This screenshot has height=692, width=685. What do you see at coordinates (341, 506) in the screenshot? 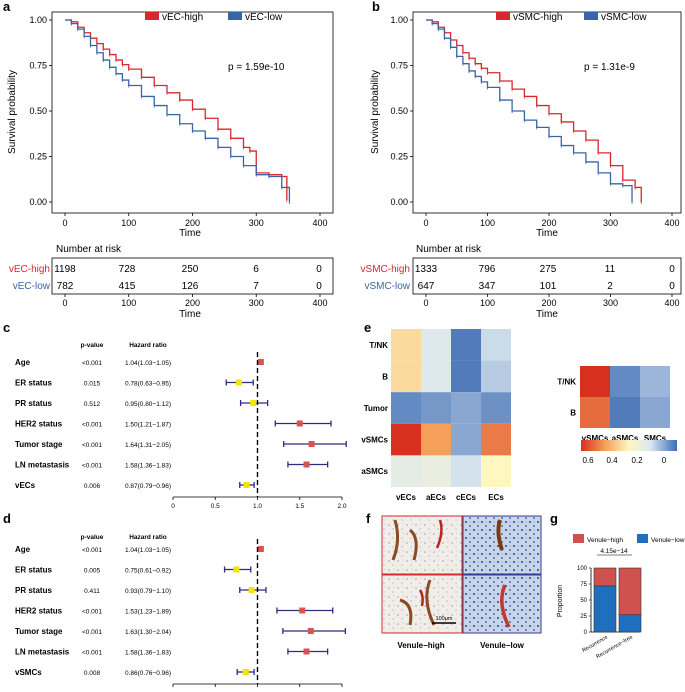
I see `forest-x-tick-label: 2.0` at bounding box center [341, 506].